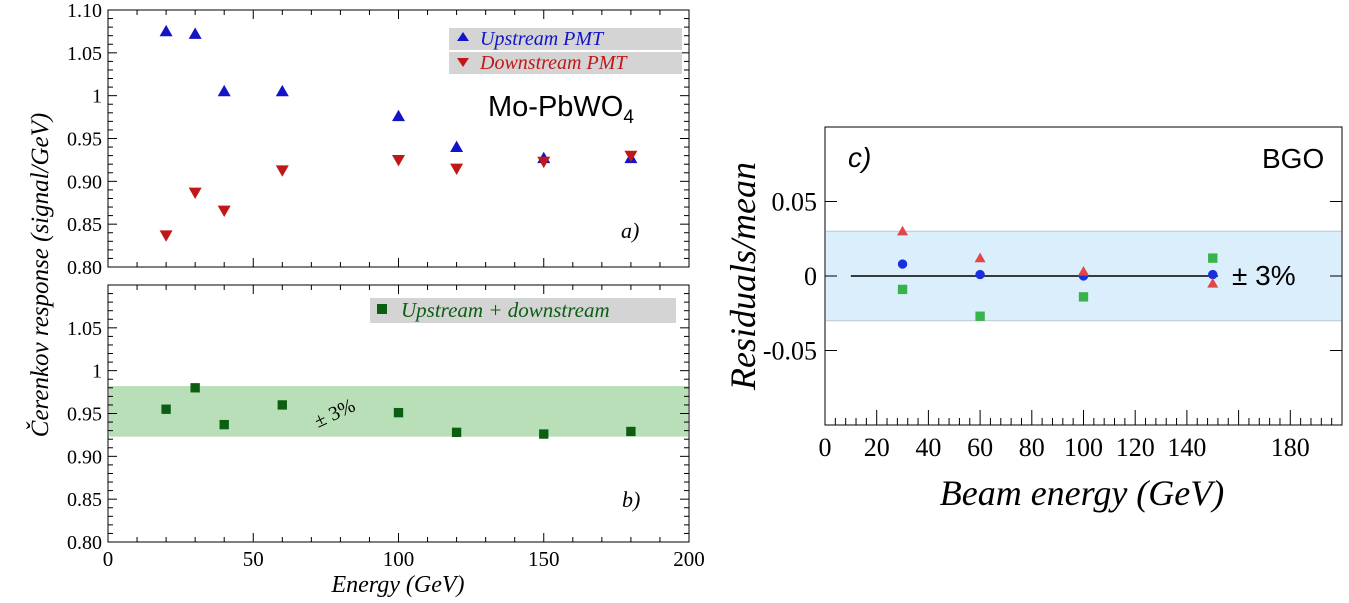 The width and height of the screenshot is (1349, 603). I want to click on legend-downstream-bg, so click(565, 63).